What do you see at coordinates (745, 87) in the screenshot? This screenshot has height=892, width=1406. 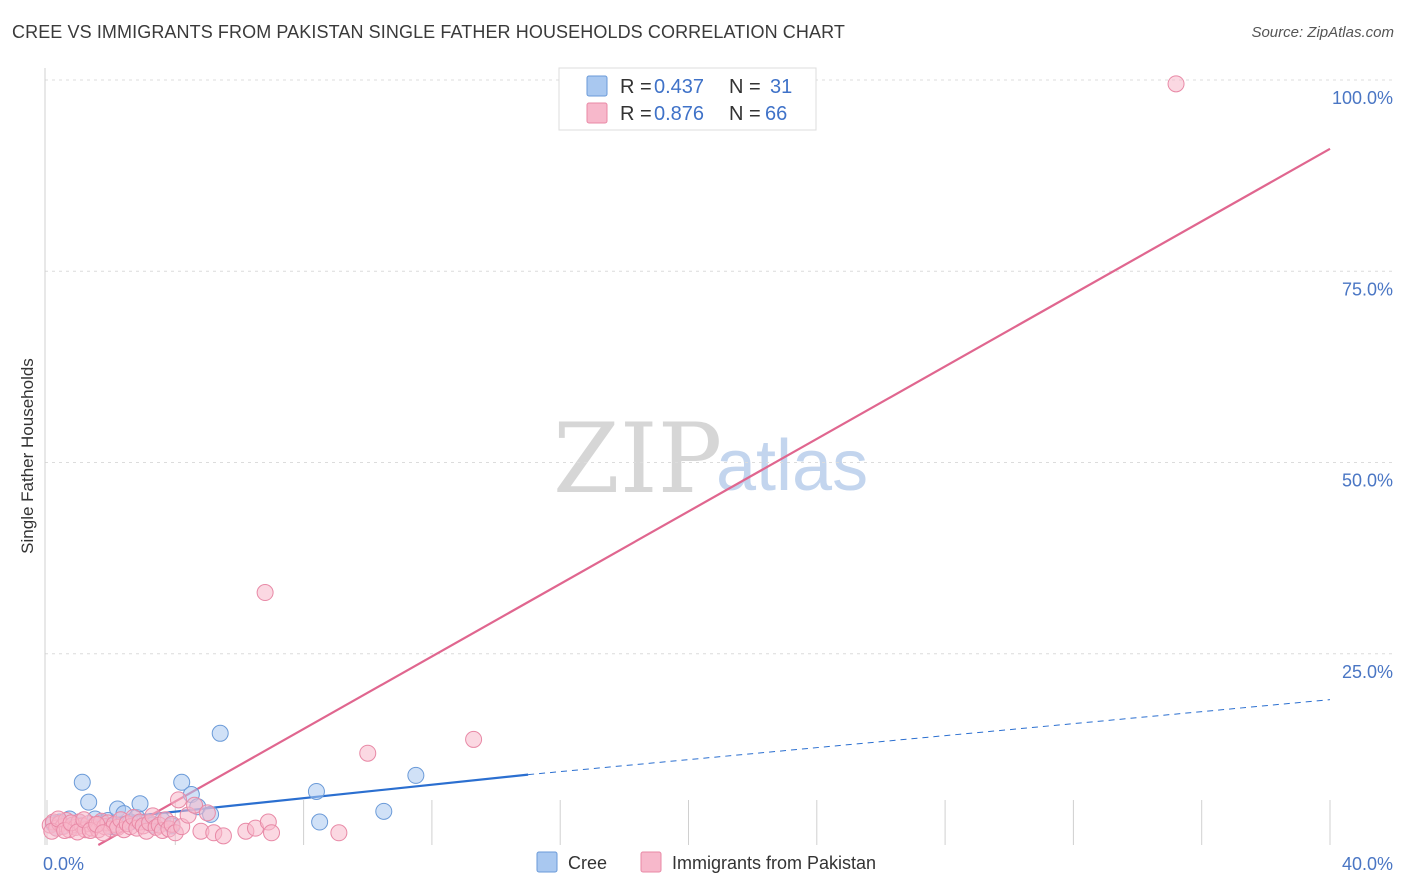 I see `legend-n-label-cree: N =` at bounding box center [745, 87].